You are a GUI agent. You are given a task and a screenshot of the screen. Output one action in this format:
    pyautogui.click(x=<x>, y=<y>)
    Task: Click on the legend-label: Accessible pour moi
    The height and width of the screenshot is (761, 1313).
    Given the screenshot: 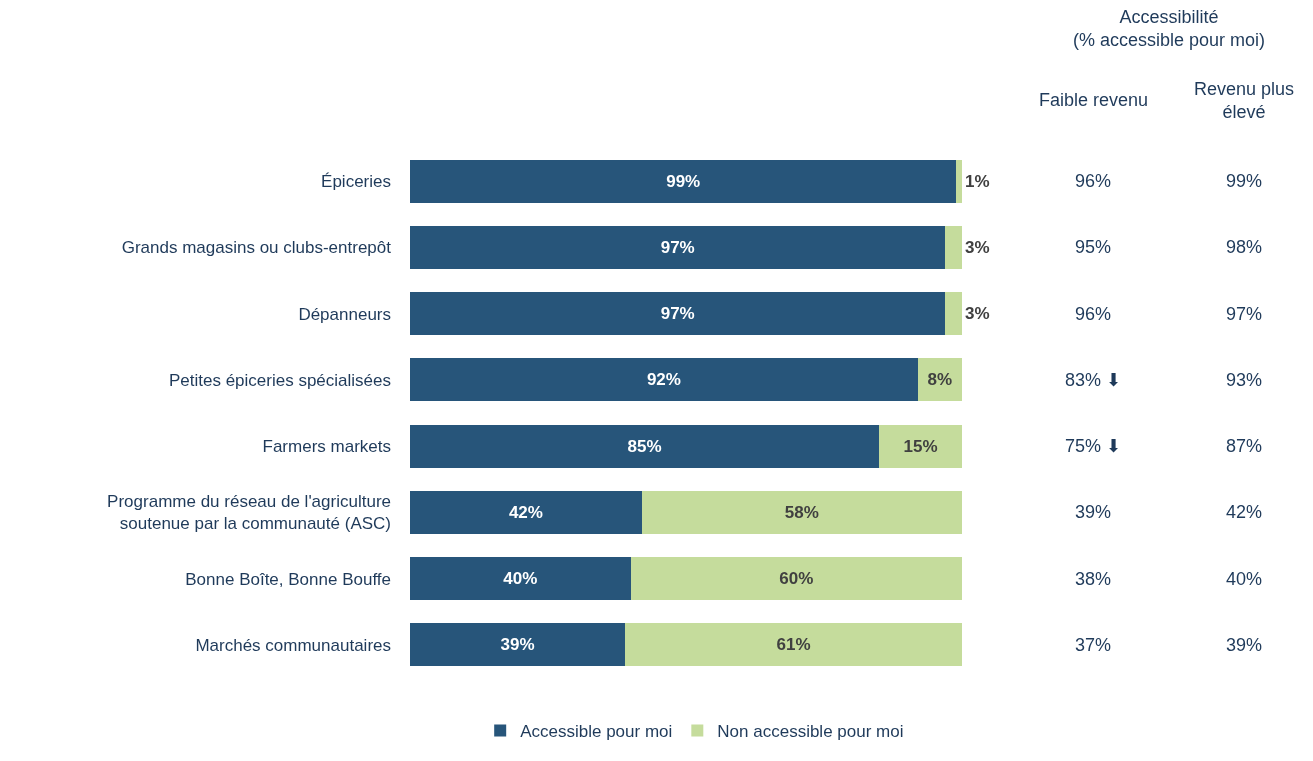 What is the action you would take?
    pyautogui.click(x=596, y=732)
    